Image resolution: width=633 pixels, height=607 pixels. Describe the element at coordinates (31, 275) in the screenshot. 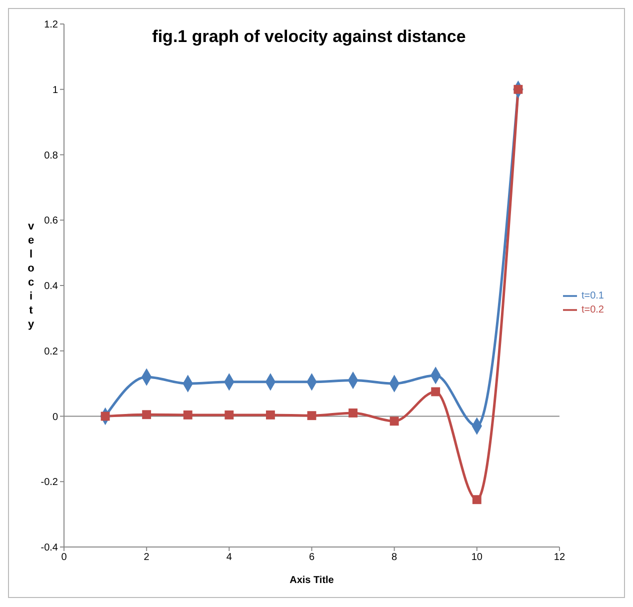

I see `y-axis-title: velocity` at that location.